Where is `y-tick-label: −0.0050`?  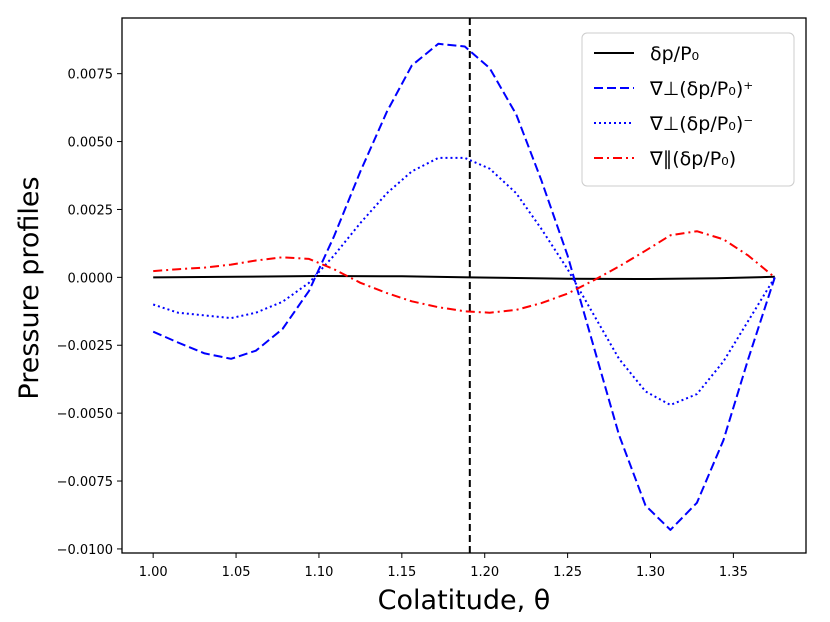
y-tick-label: −0.0050 is located at coordinates (85, 414).